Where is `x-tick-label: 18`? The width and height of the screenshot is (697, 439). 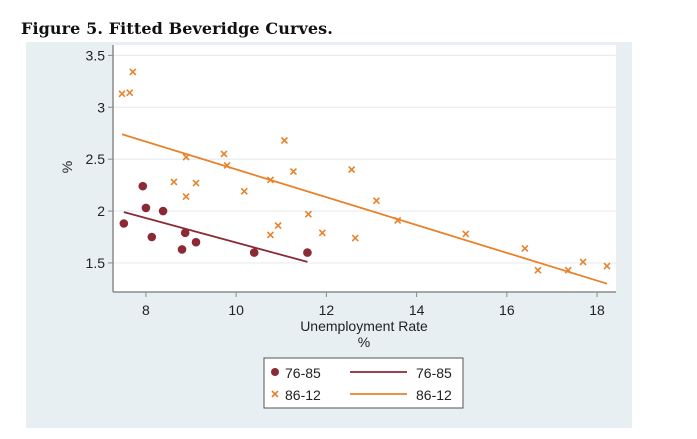 x-tick-label: 18 is located at coordinates (597, 310).